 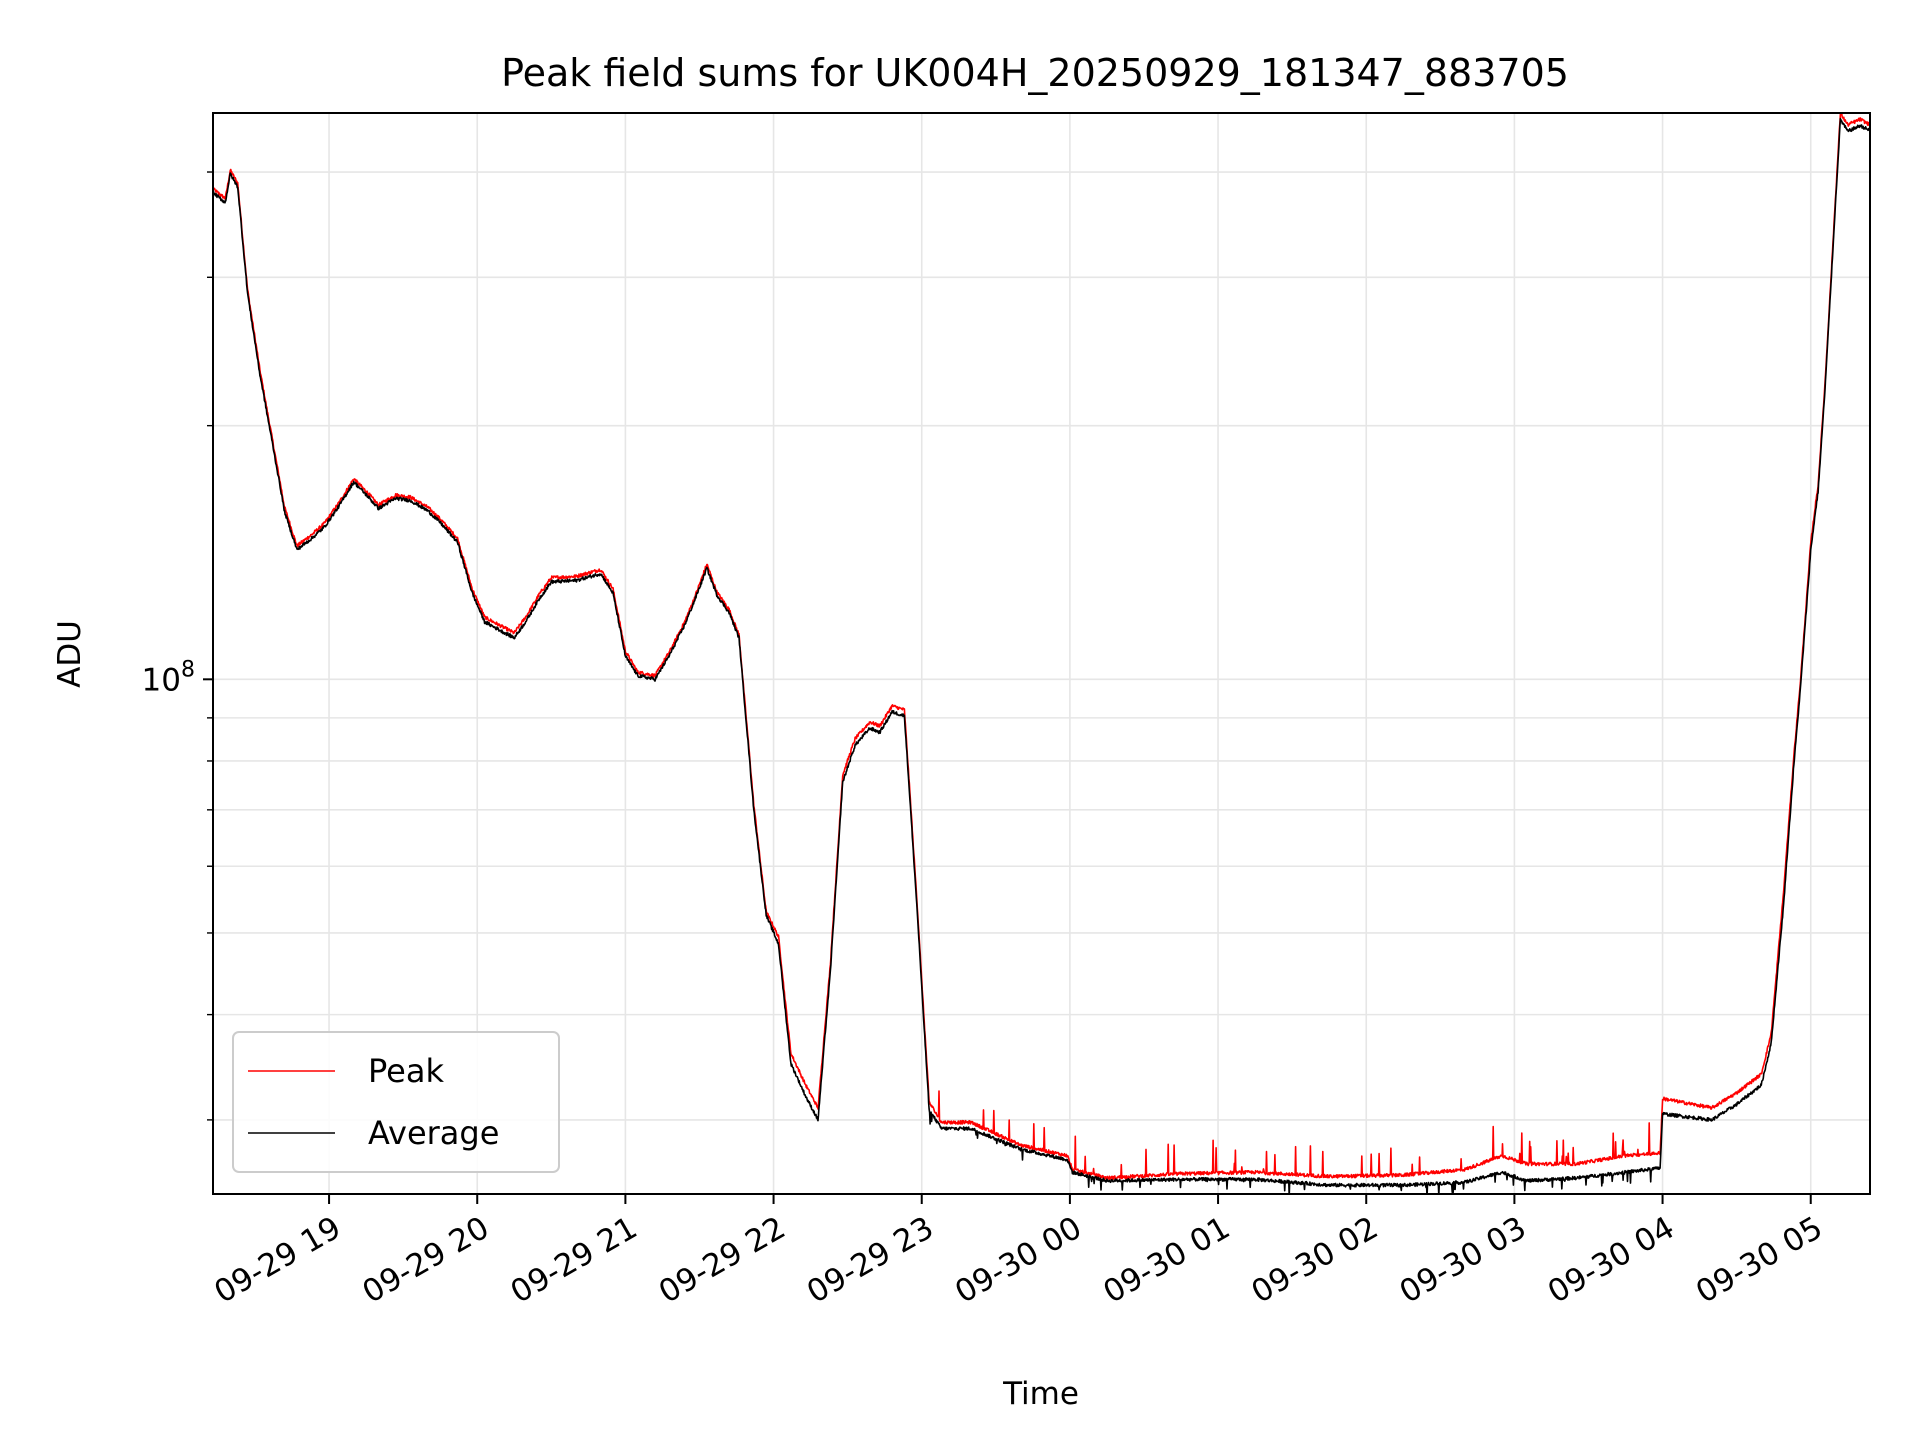 I want to click on y-tick-label: 108, so click(x=168, y=677).